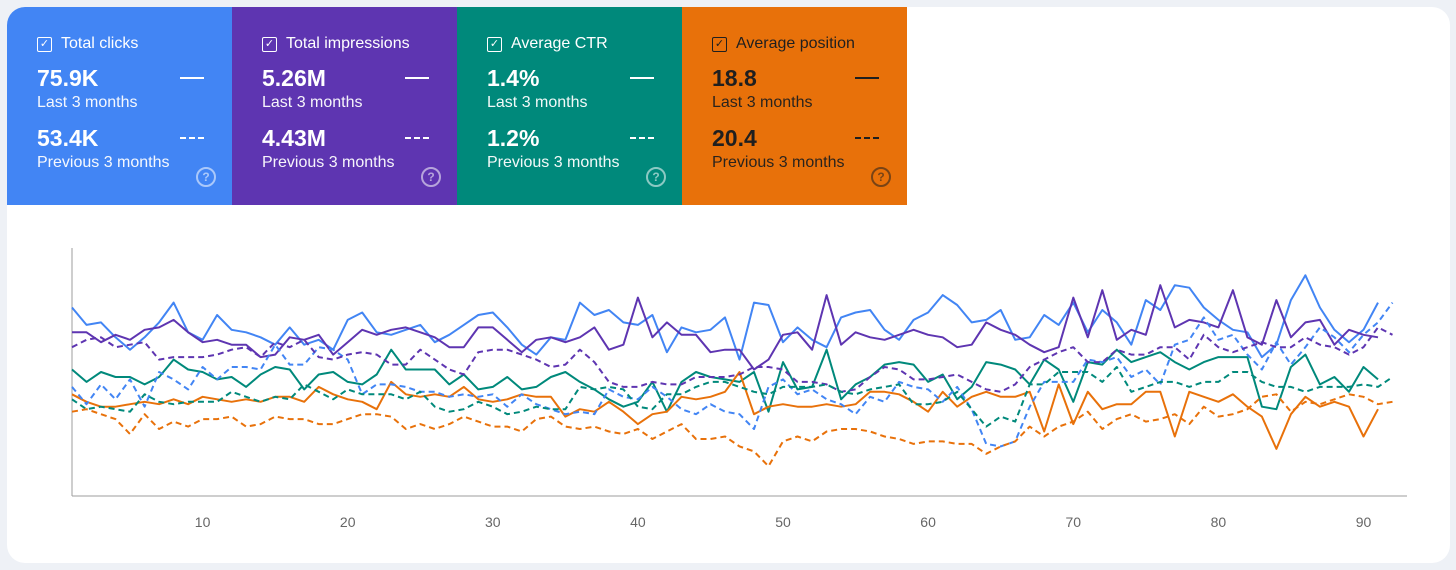  What do you see at coordinates (795, 43) in the screenshot?
I see `card-label: Average position` at bounding box center [795, 43].